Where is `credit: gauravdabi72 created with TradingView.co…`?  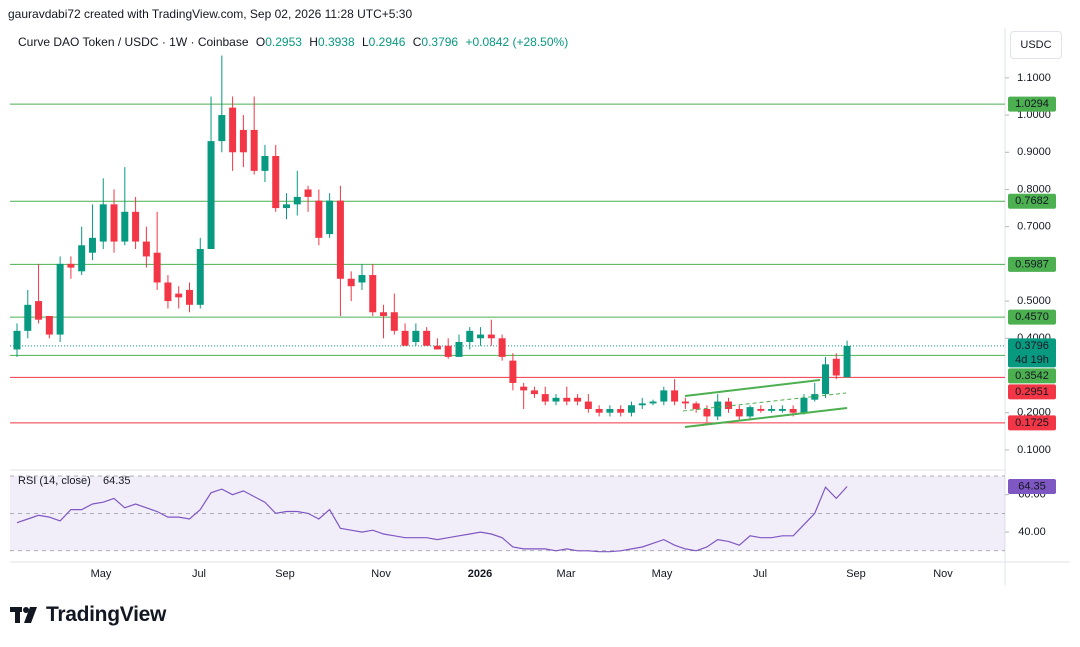
credit: gauravdabi72 created with TradingView.co… is located at coordinates (210, 14).